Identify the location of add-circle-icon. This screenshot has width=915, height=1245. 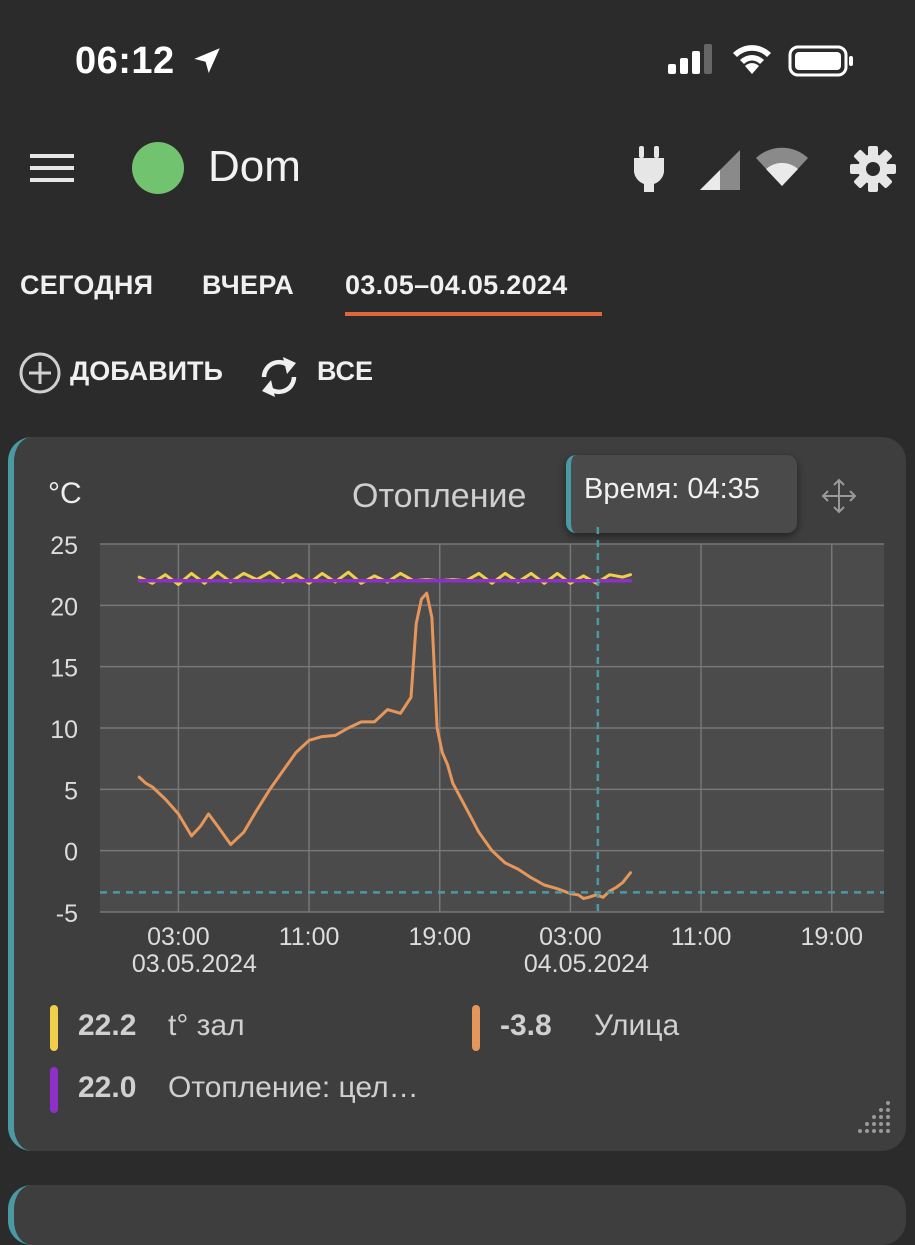
(40, 373).